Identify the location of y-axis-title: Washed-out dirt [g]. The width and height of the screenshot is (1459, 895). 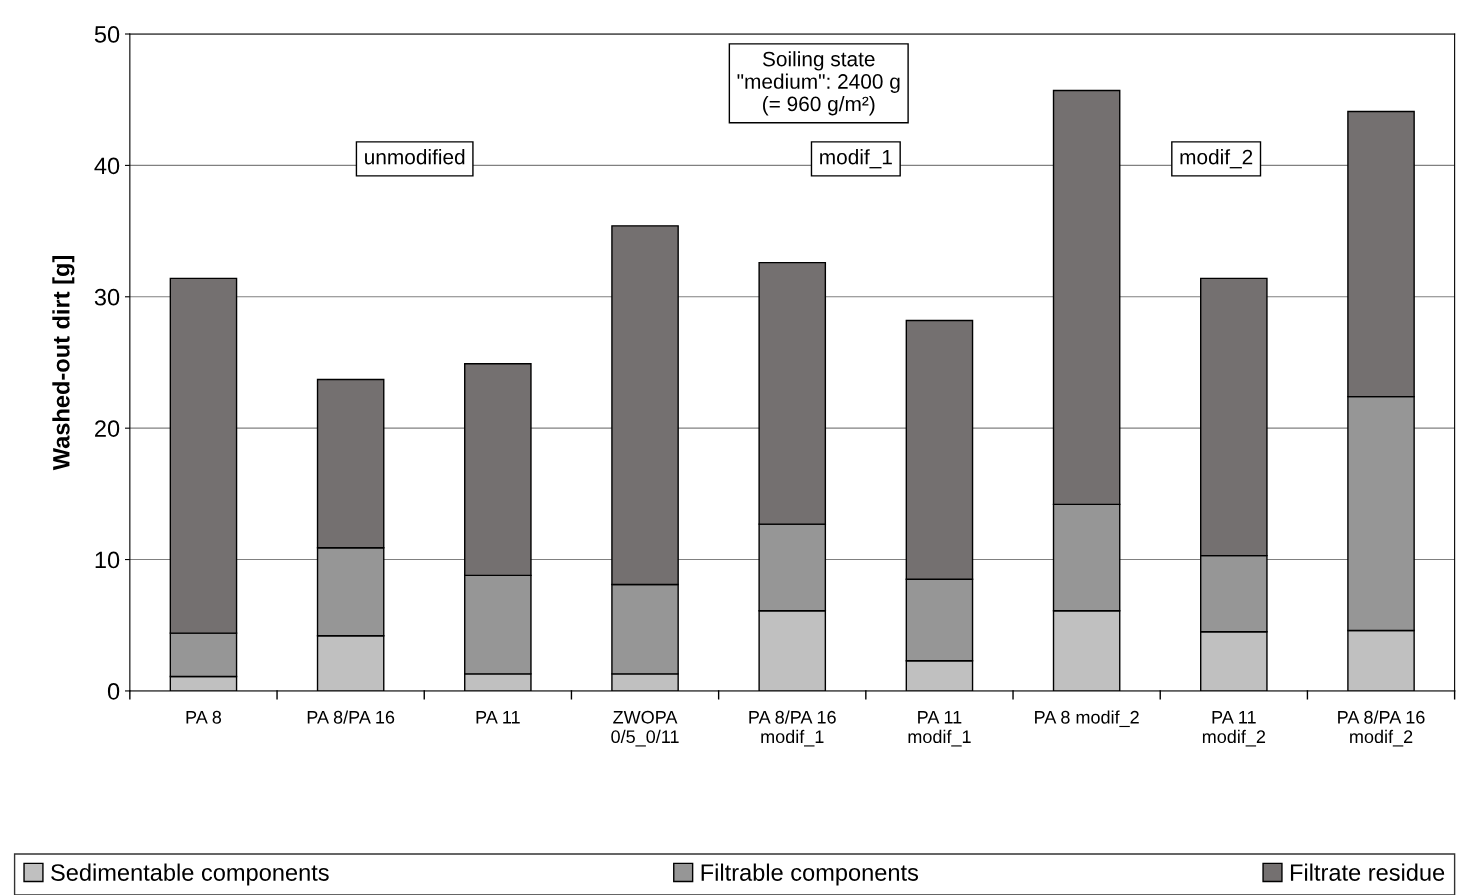
(63, 363).